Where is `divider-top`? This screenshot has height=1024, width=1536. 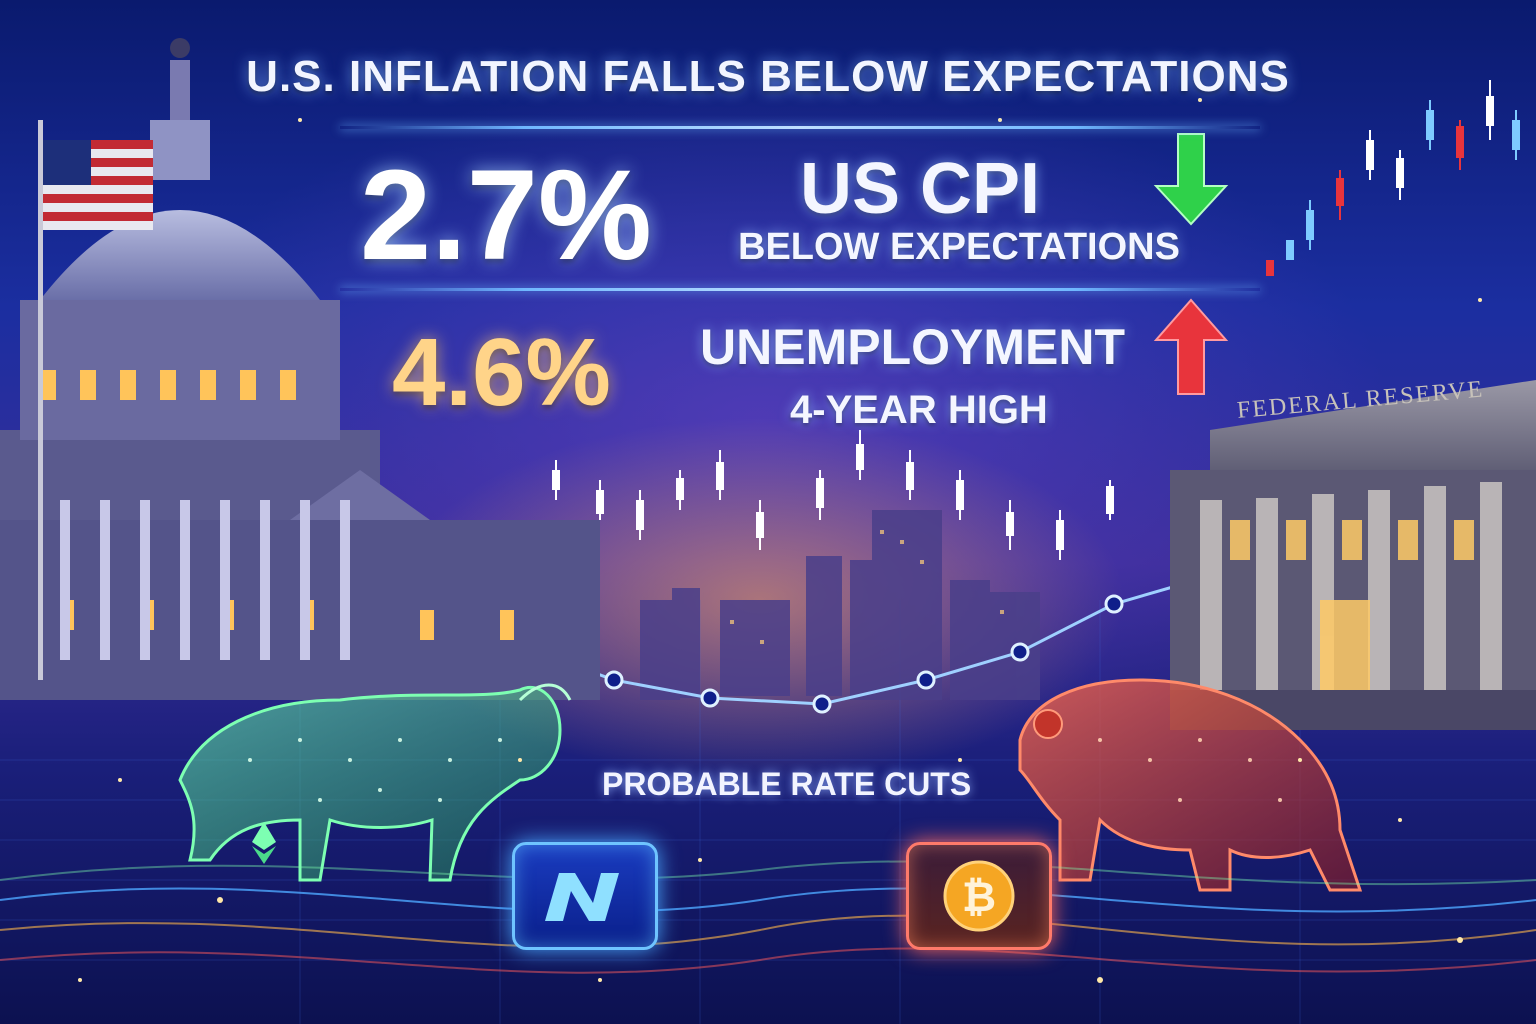
divider-top is located at coordinates (800, 127).